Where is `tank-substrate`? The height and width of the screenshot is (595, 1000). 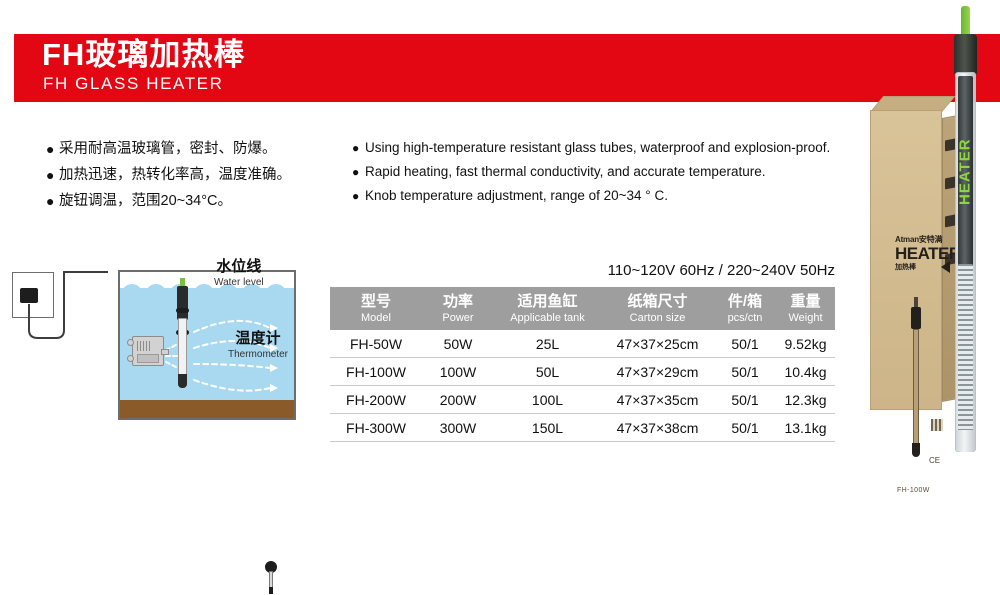
tank-substrate is located at coordinates (207, 406).